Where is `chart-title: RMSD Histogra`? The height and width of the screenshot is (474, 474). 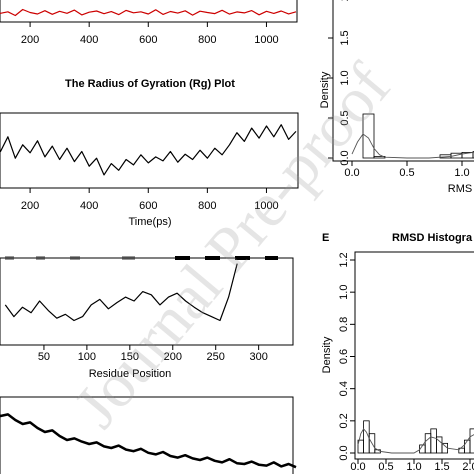 chart-title: RMSD Histogra is located at coordinates (432, 238).